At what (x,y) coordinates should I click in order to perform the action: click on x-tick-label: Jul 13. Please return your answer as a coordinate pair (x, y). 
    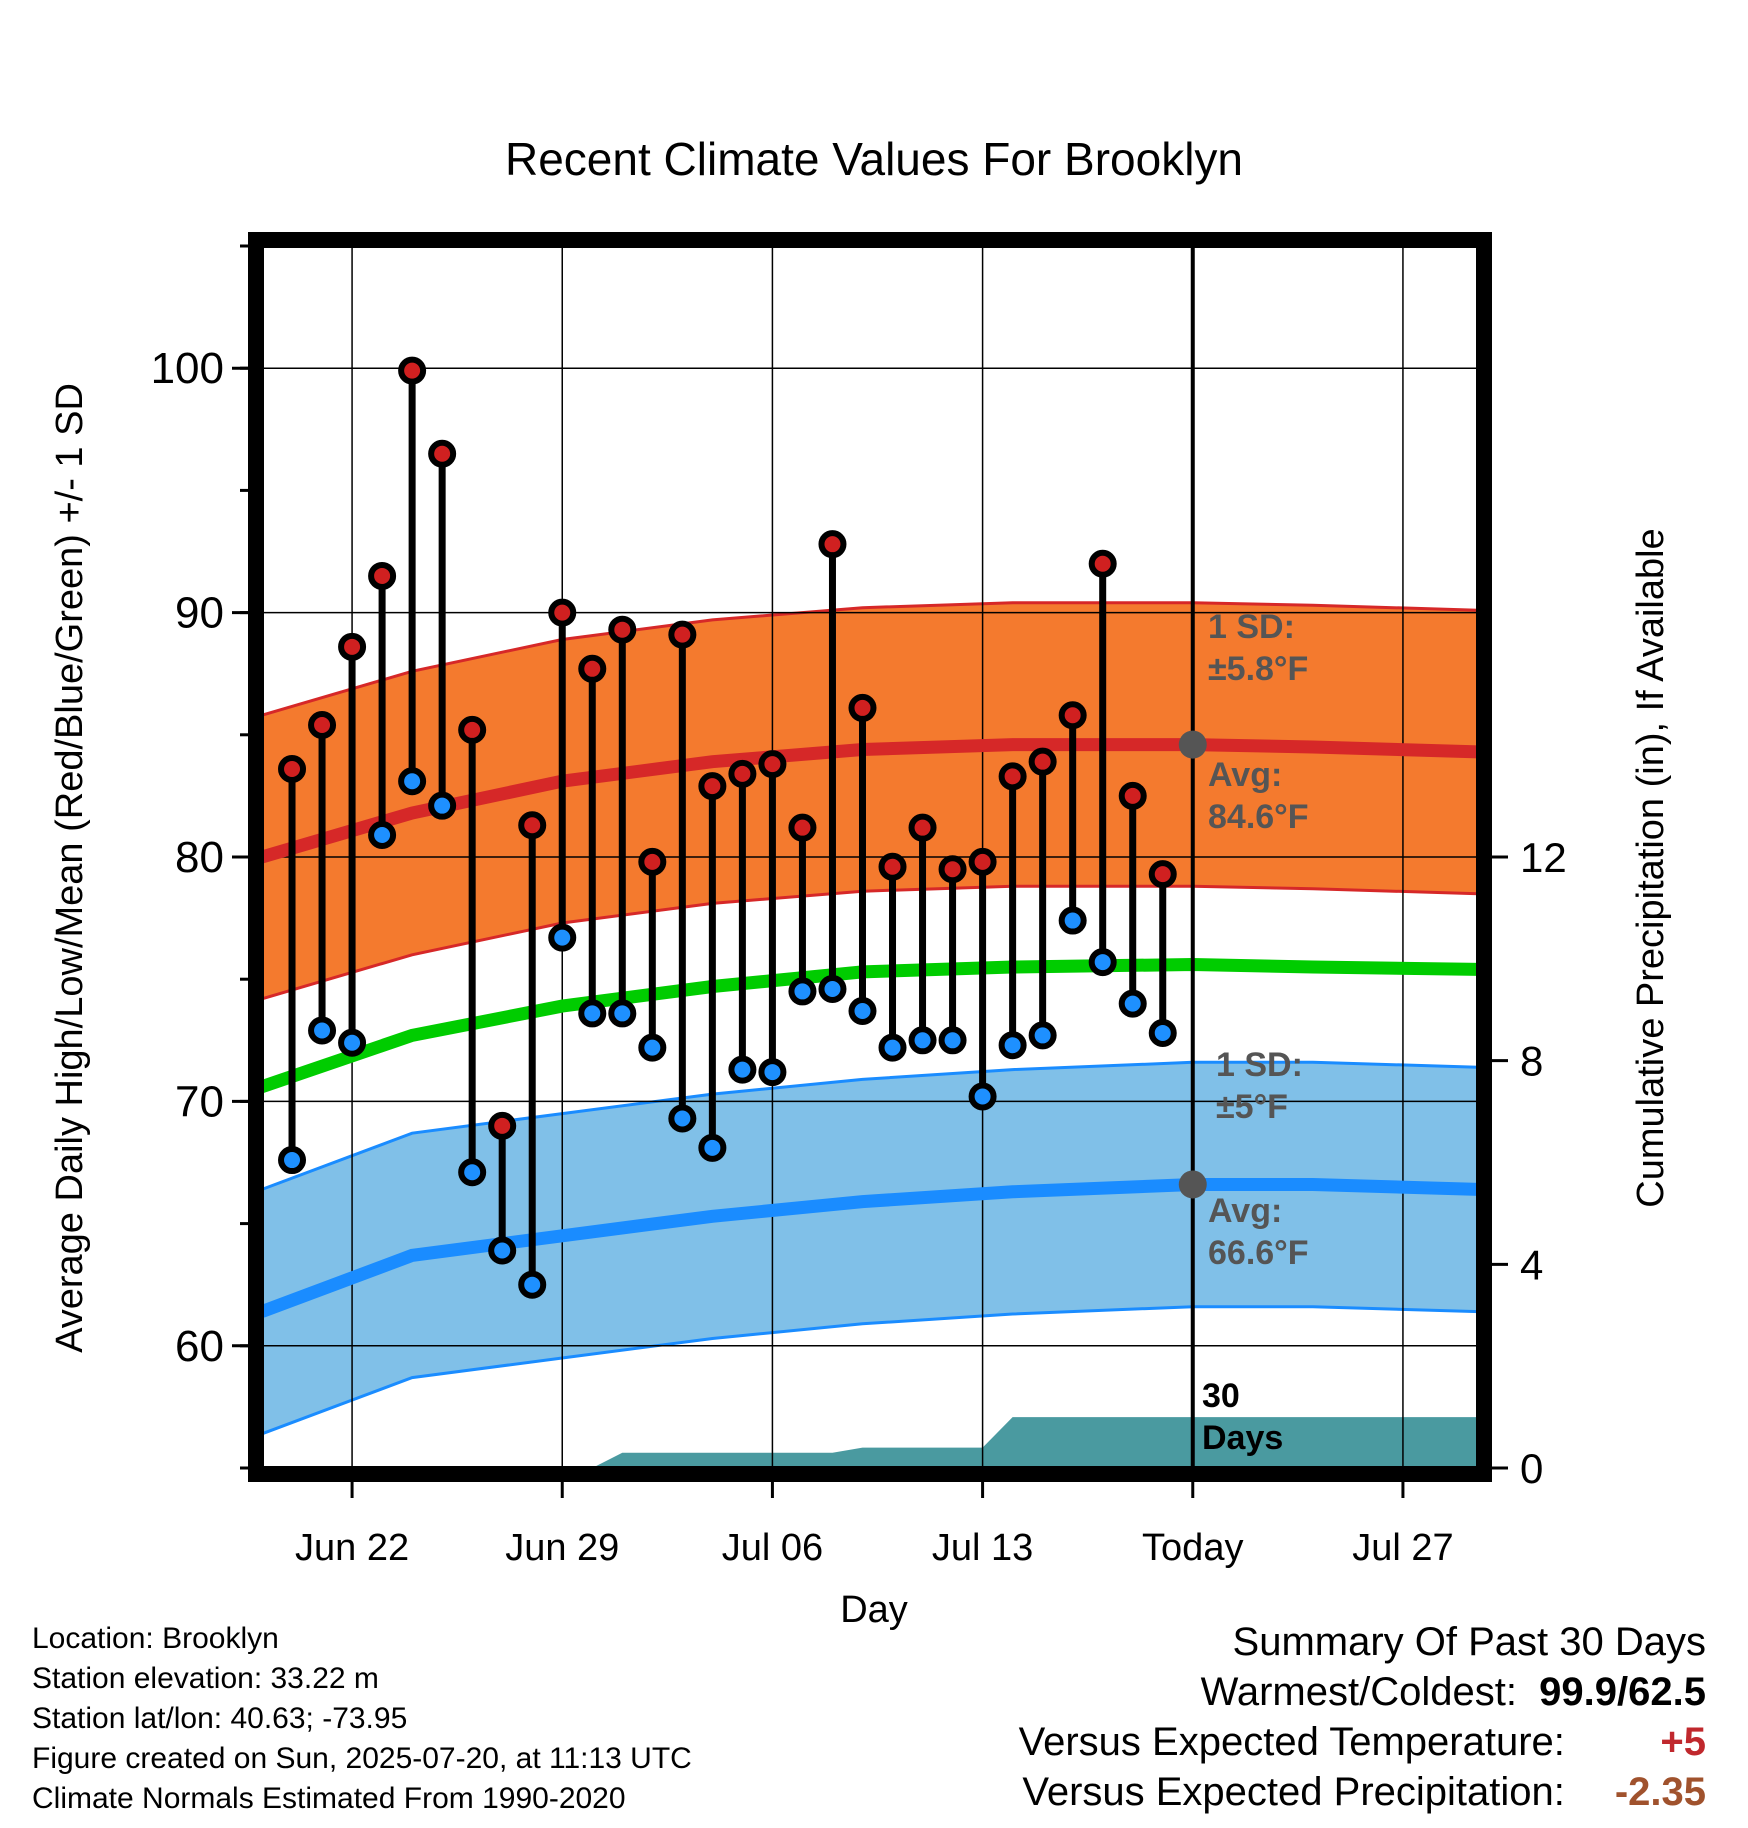
    Looking at the image, I should click on (982, 1548).